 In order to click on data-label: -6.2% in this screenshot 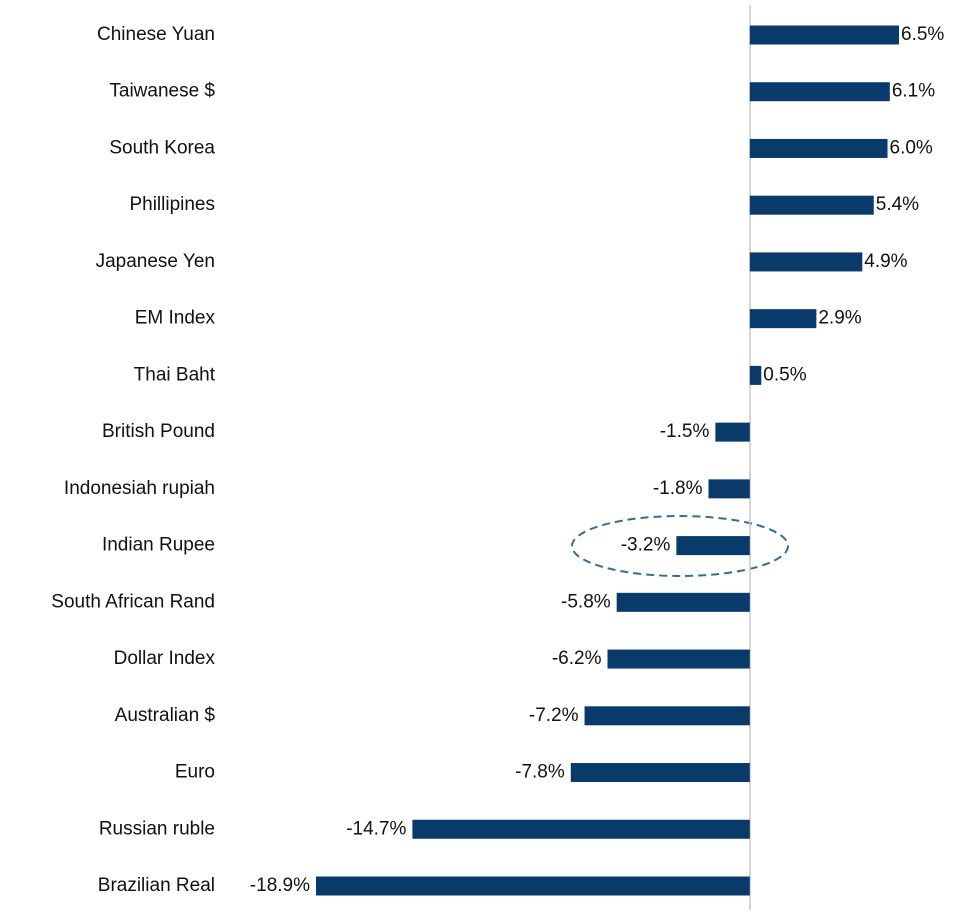, I will do `click(577, 658)`.